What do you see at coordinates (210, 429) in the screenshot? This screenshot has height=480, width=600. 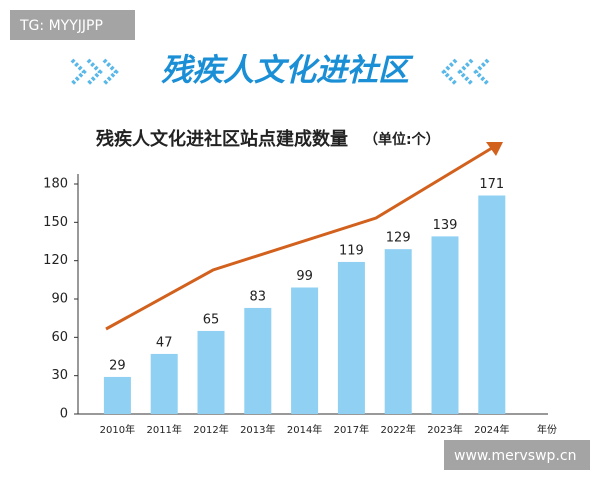 I see `x-tick-label: 2012年` at bounding box center [210, 429].